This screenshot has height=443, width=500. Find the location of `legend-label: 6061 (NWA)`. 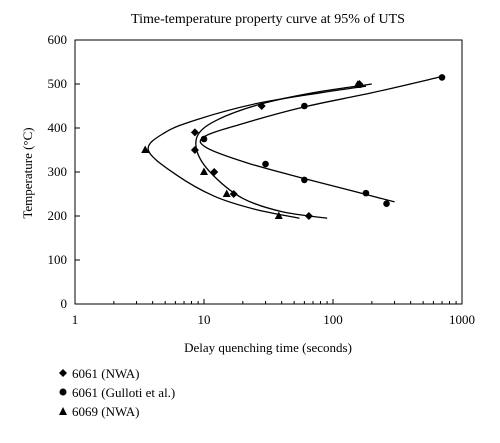

legend-label: 6061 (NWA) is located at coordinates (106, 373).